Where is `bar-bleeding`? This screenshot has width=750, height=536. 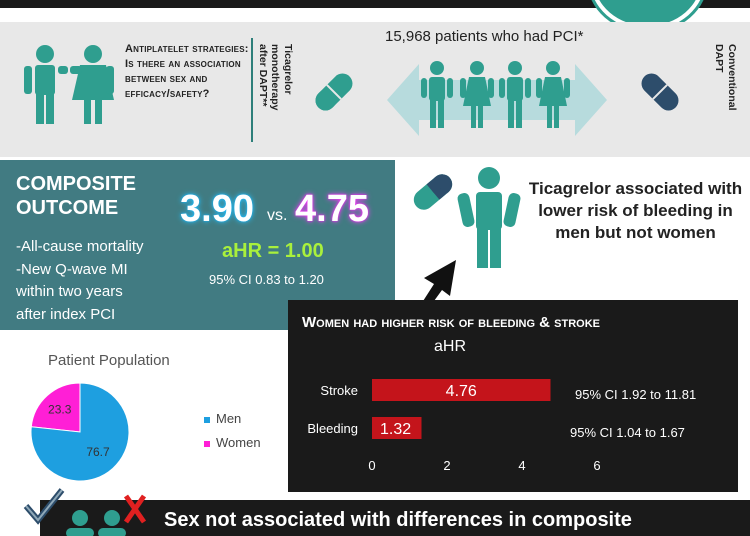 bar-bleeding is located at coordinates (397, 428).